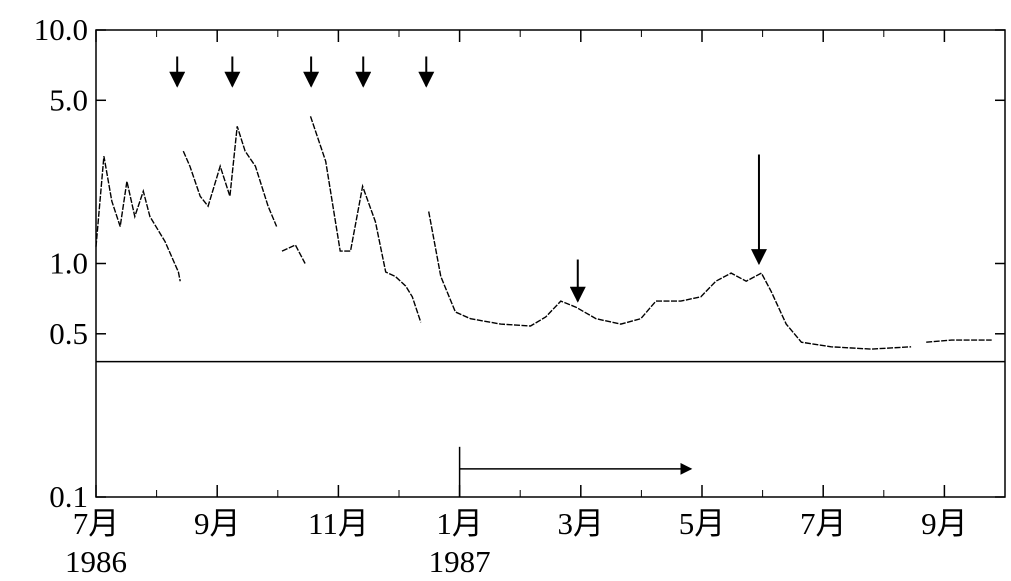  I want to click on year-label: 1986, so click(96, 560).